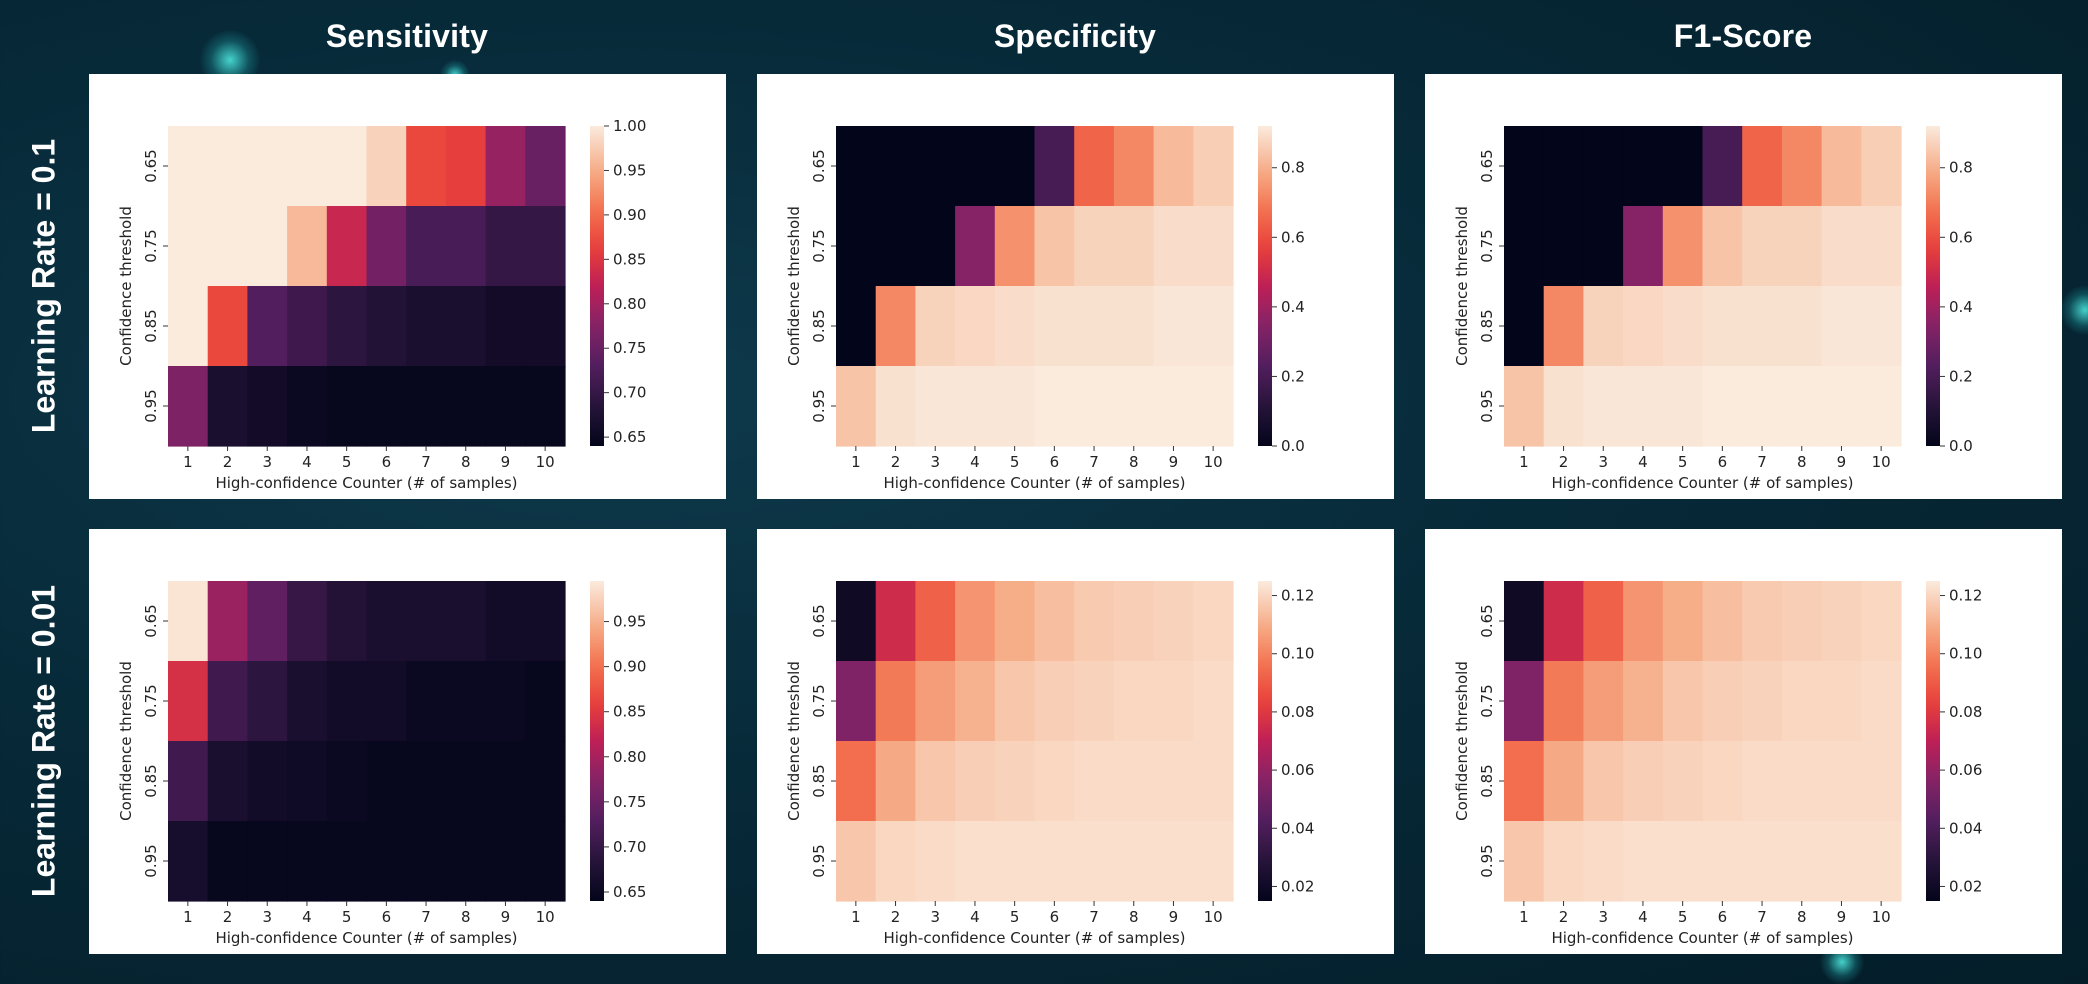  What do you see at coordinates (407, 36) in the screenshot?
I see `column-title-sensitivity: Sensitivity` at bounding box center [407, 36].